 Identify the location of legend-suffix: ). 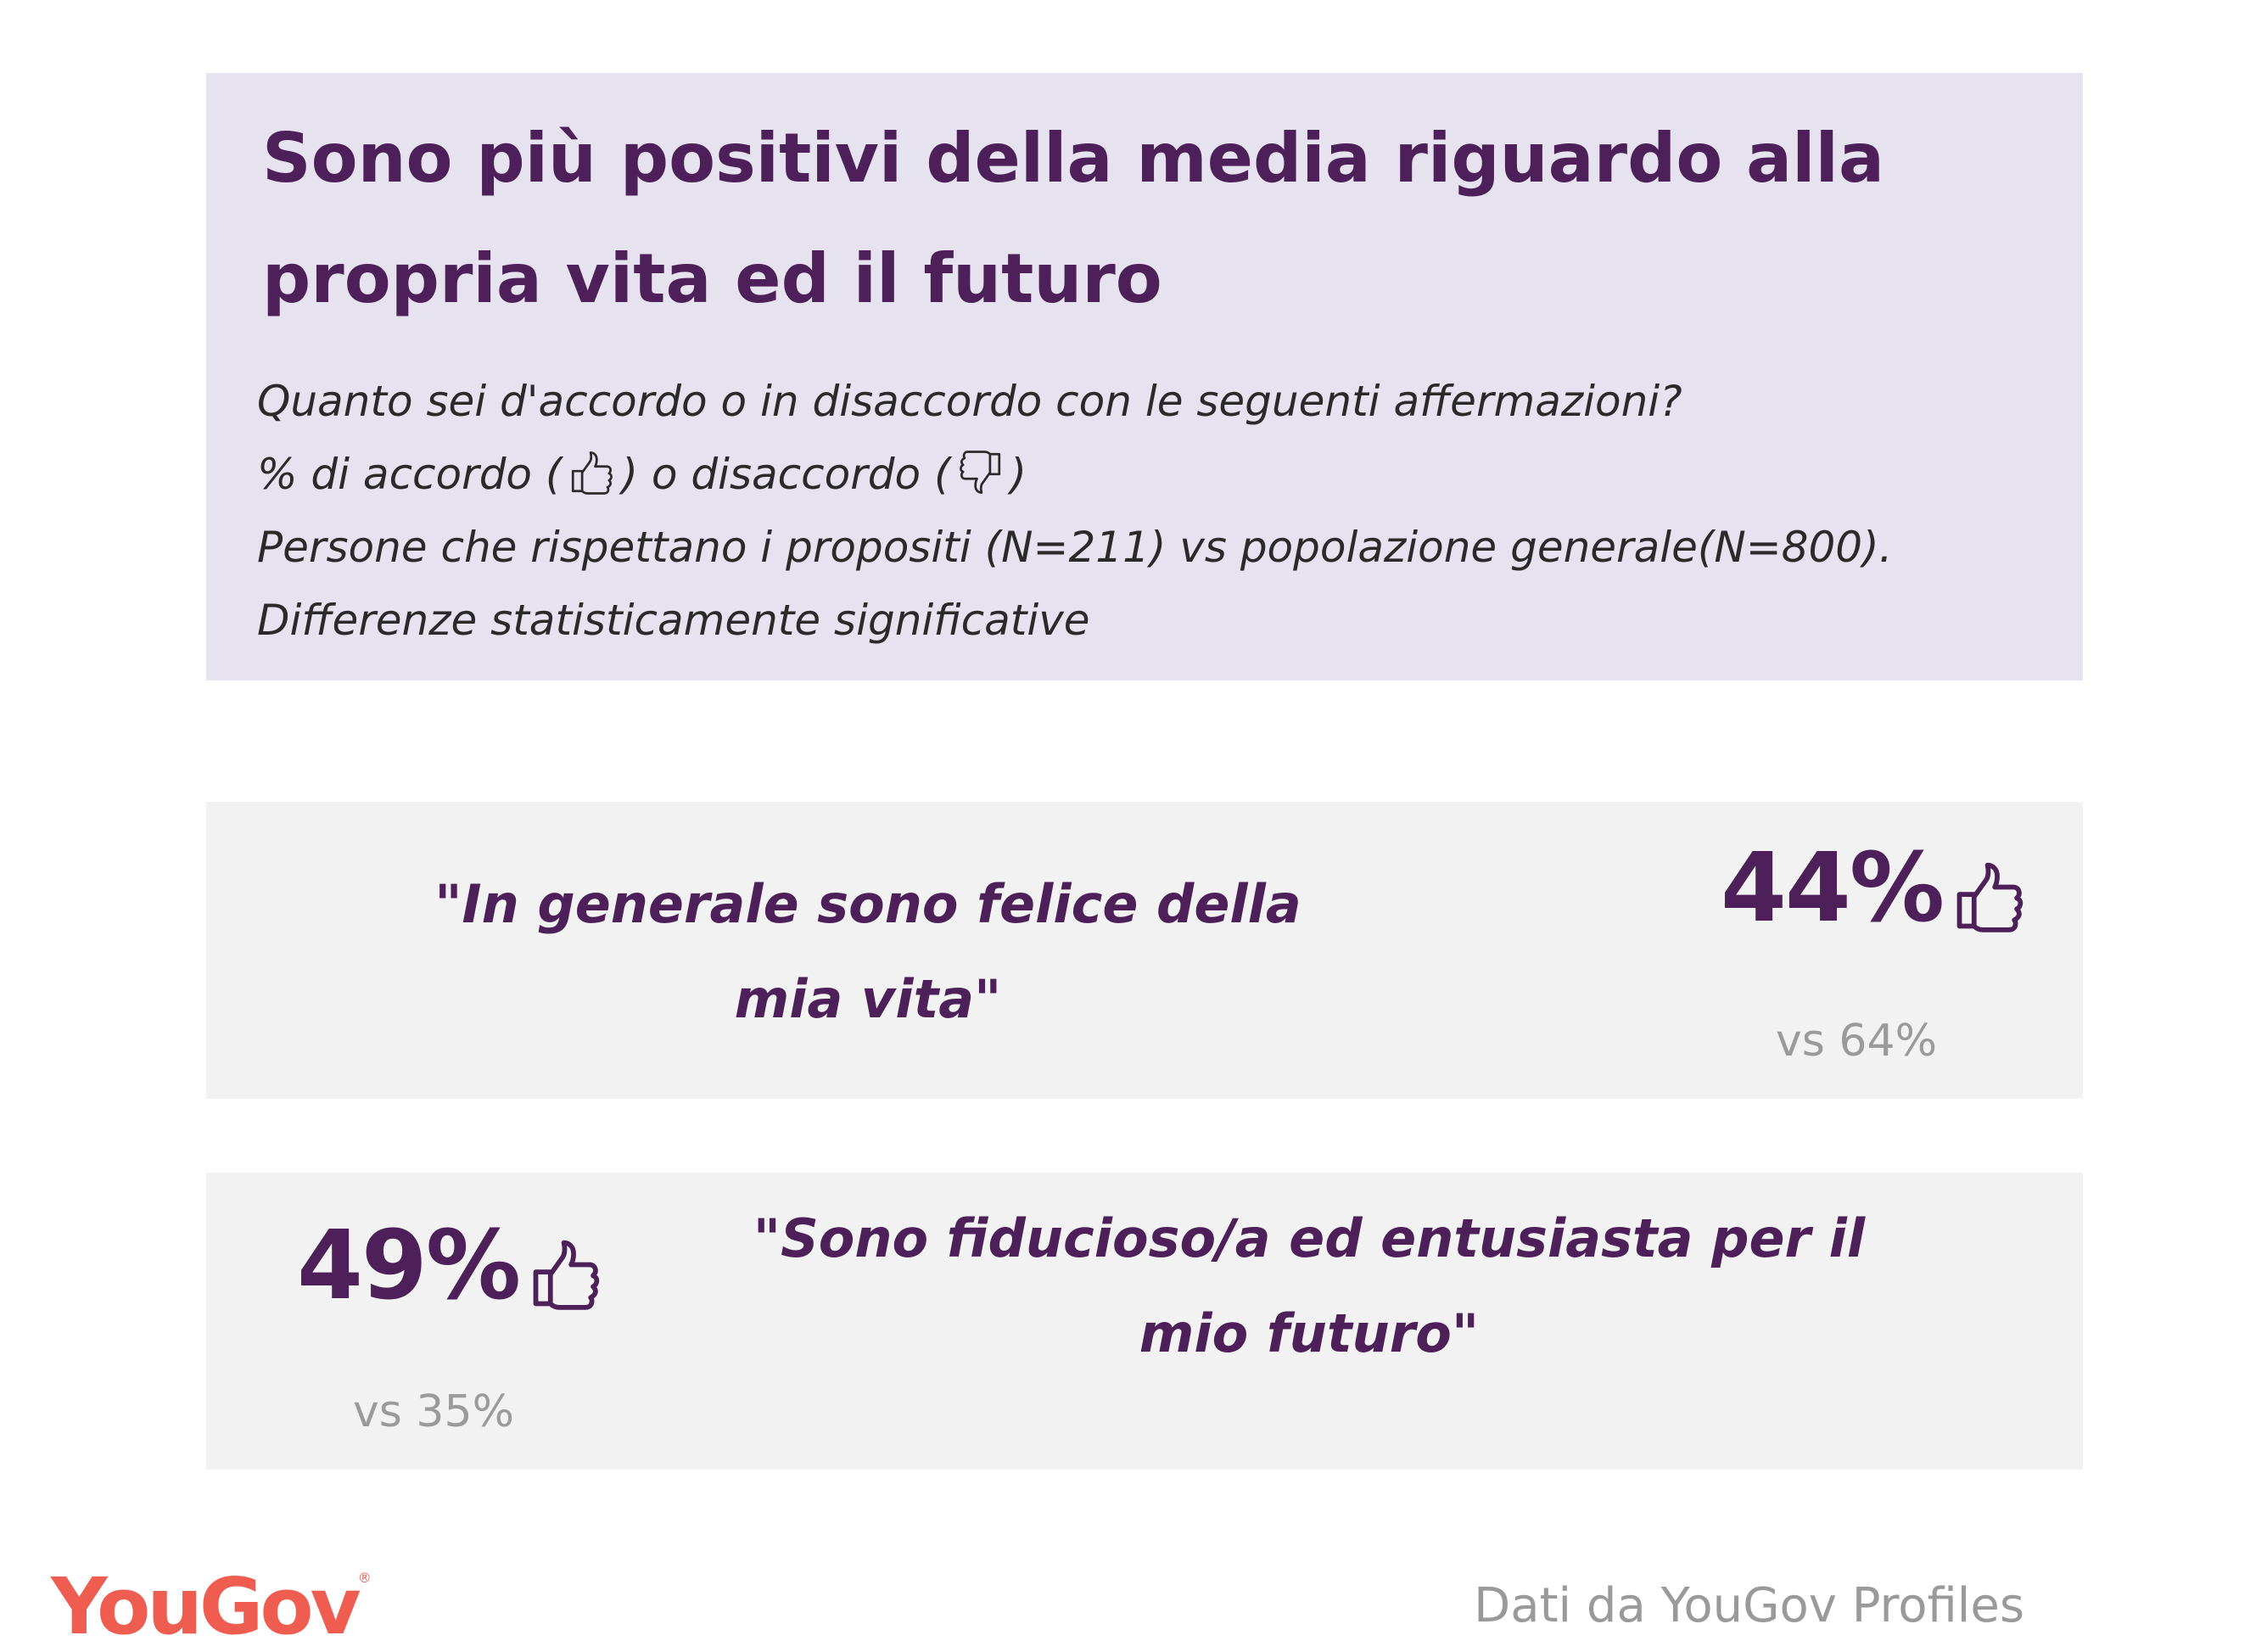
(1018, 475).